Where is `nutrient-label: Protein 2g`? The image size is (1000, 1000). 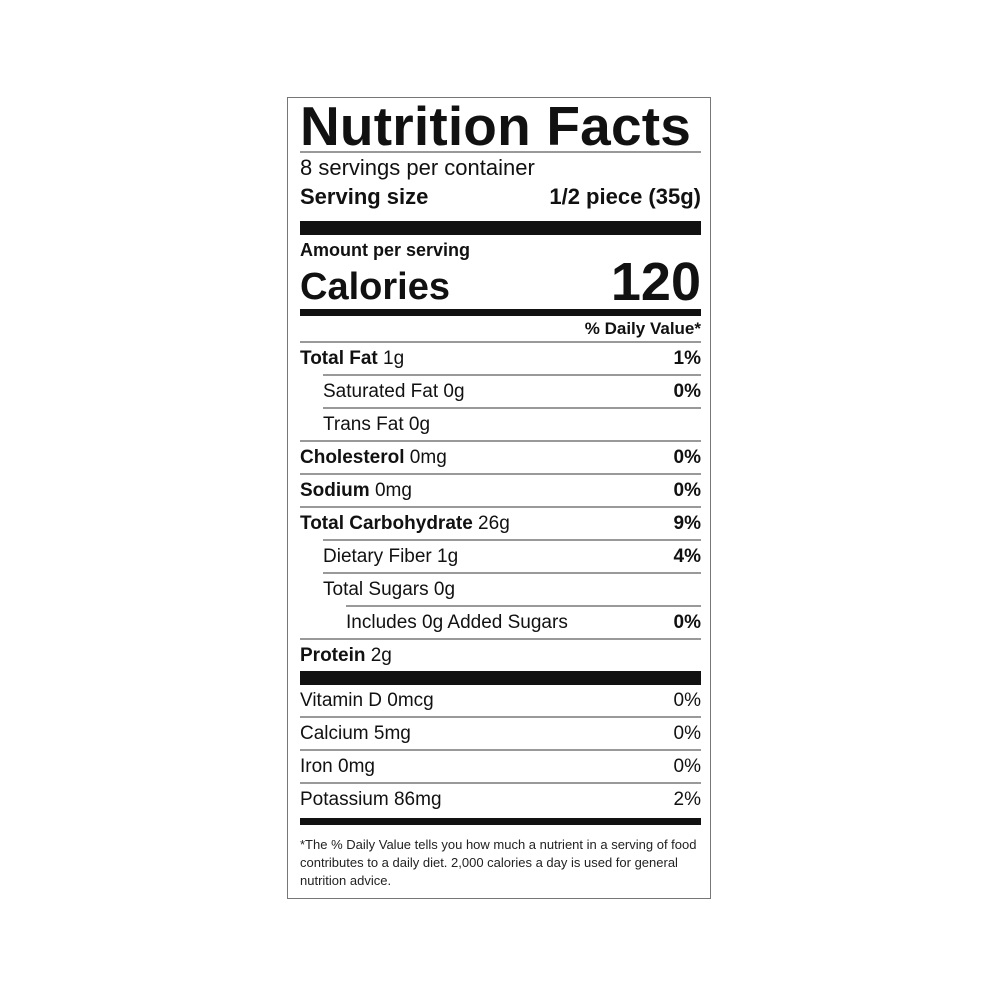 nutrient-label: Protein 2g is located at coordinates (346, 656).